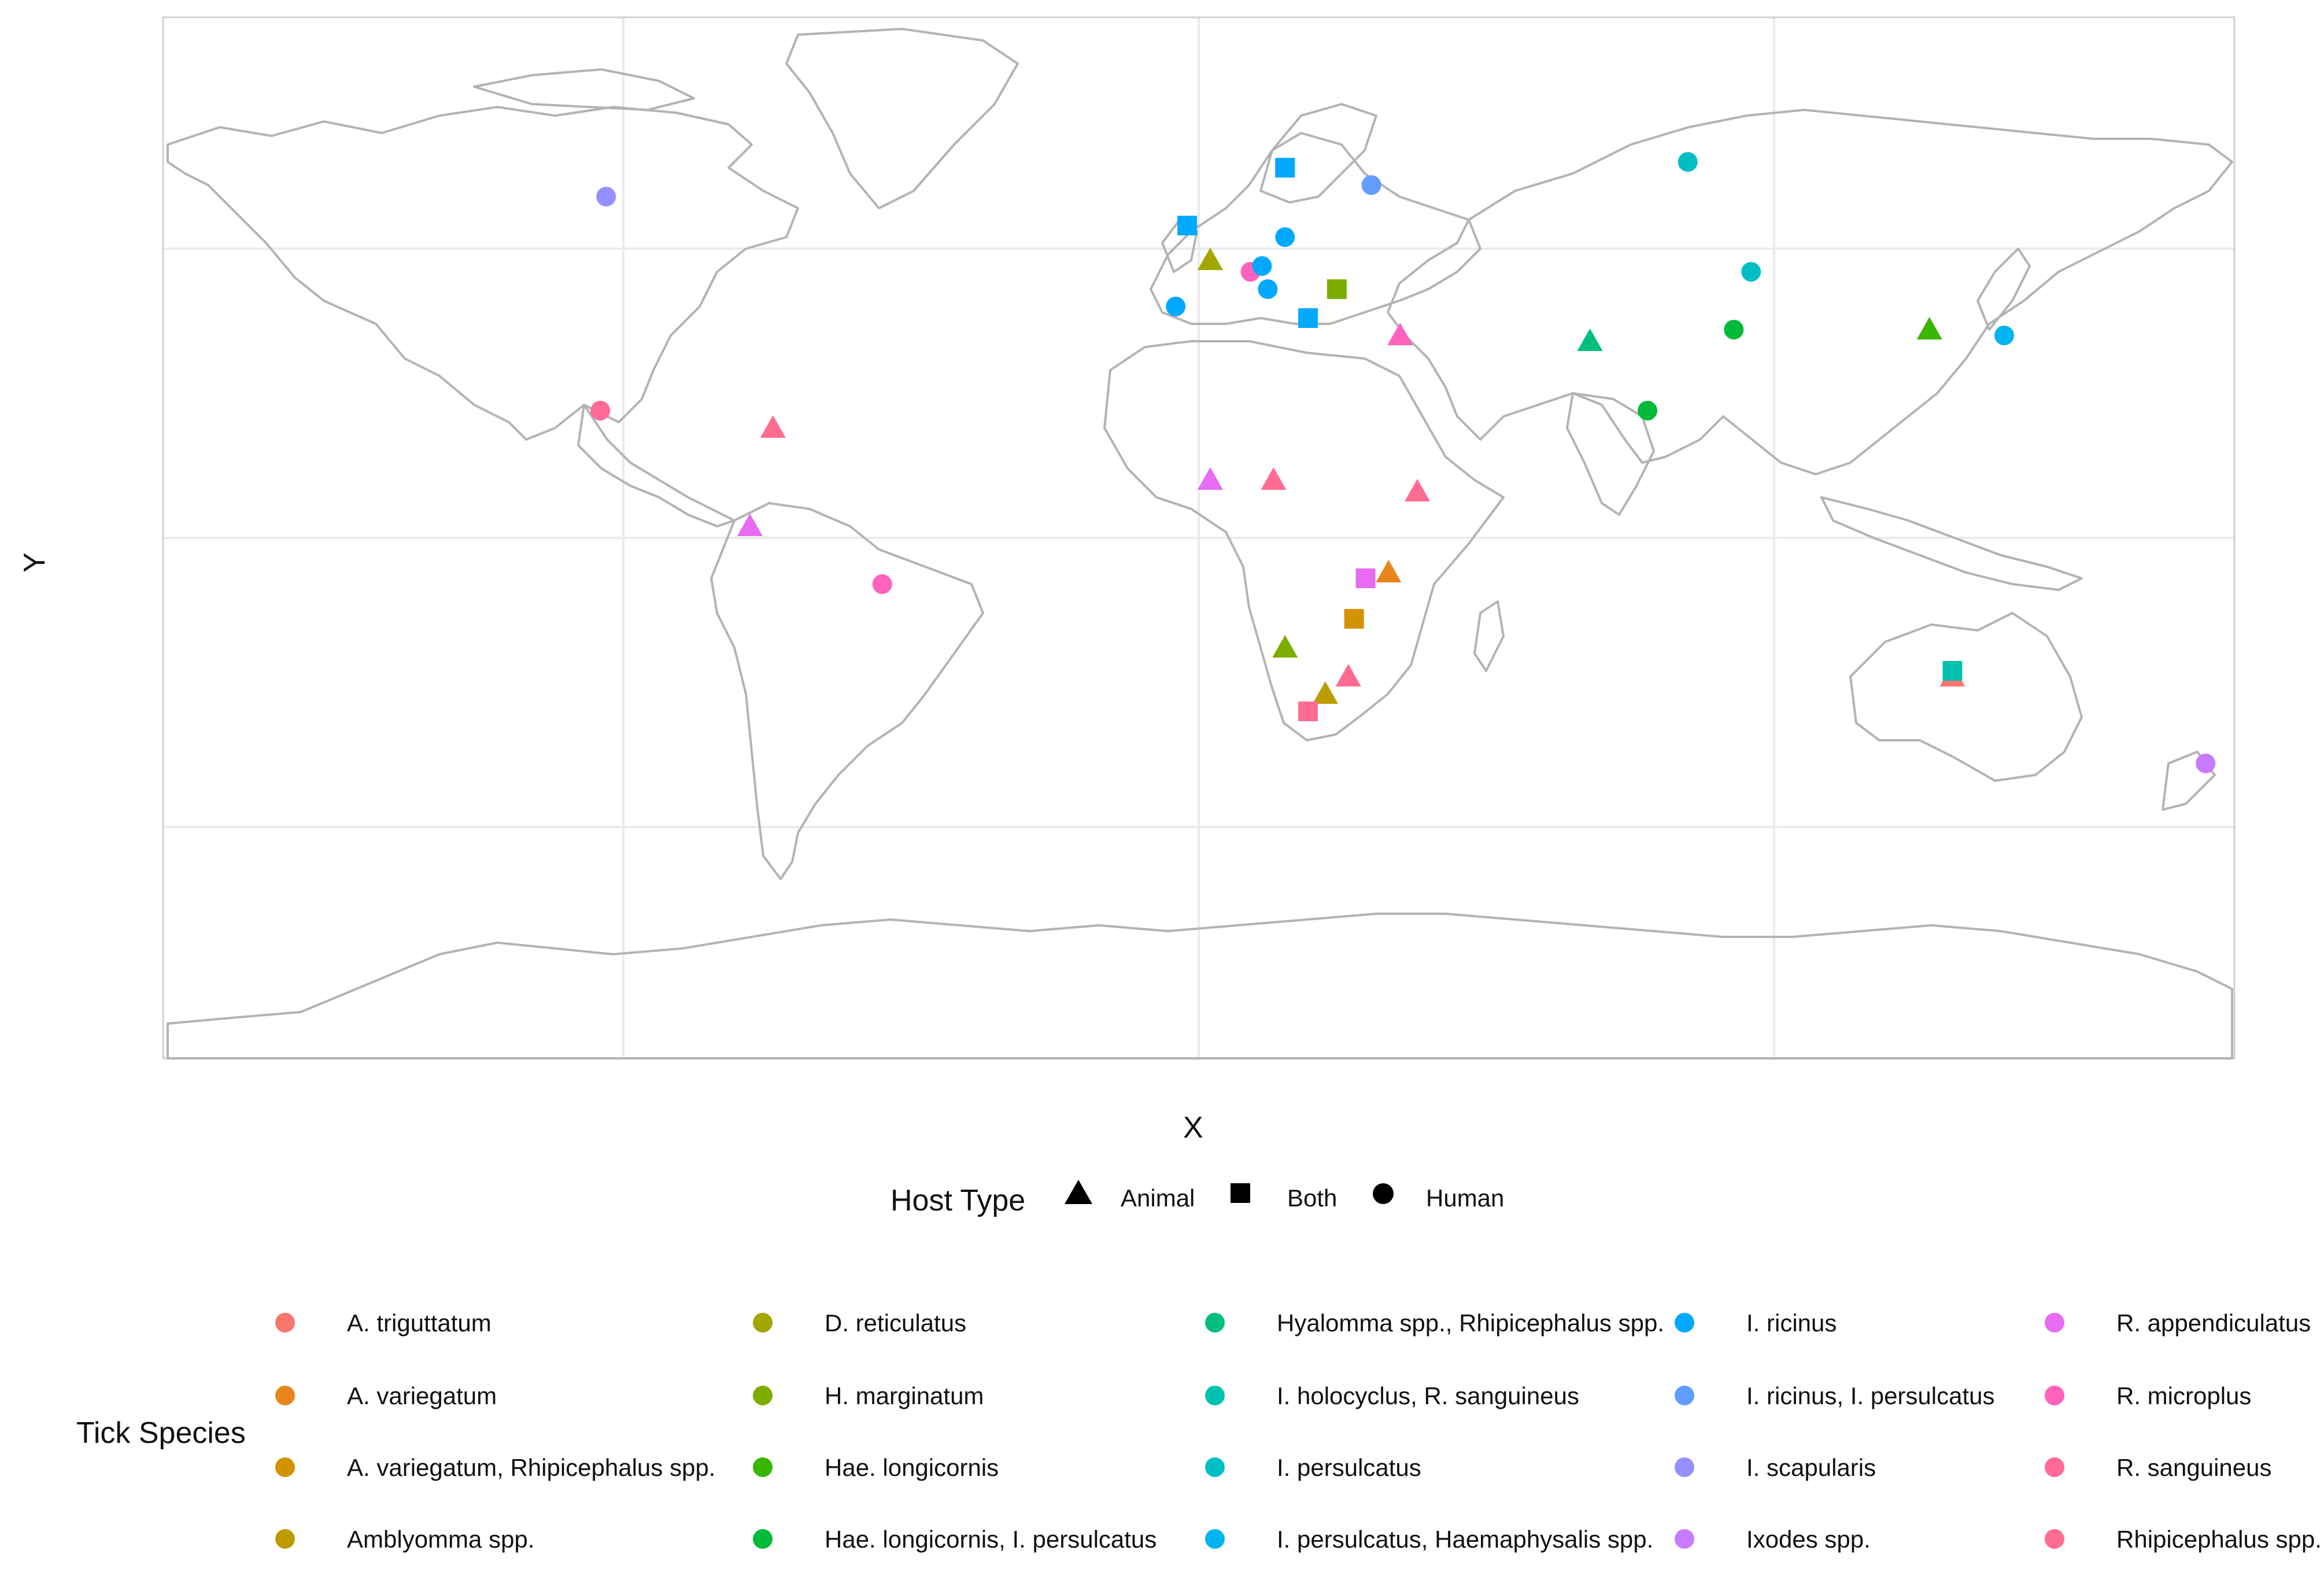 Image resolution: width=2324 pixels, height=1569 pixels. I want to click on central-america, so click(656, 465).